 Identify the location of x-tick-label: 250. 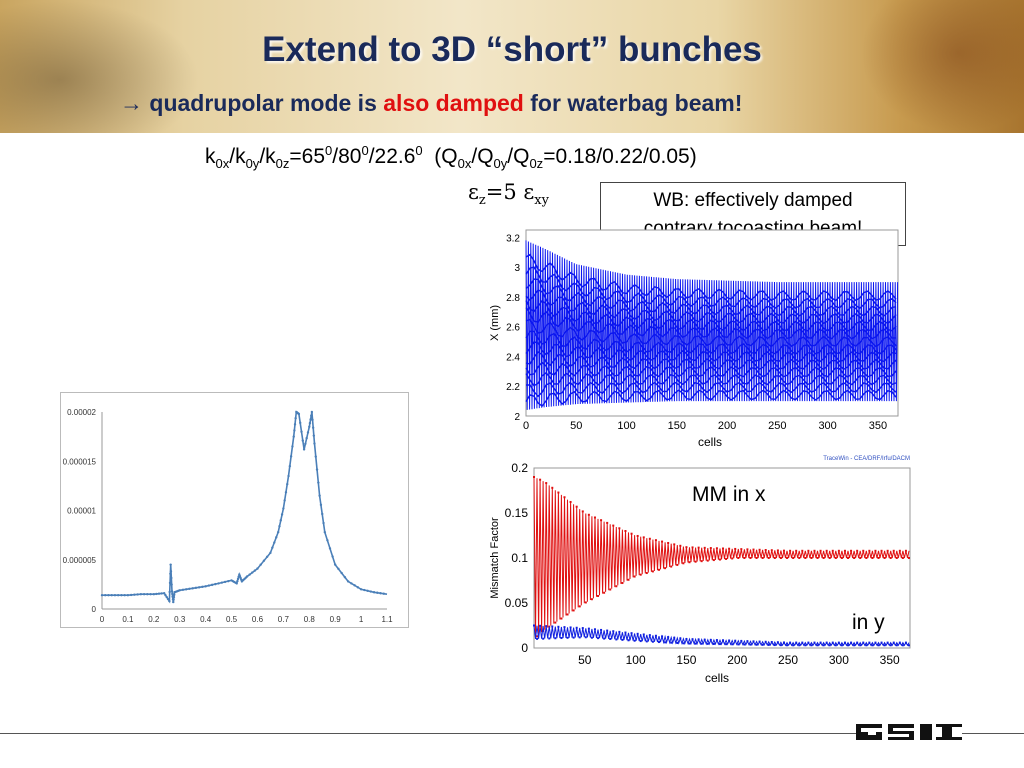
(777, 426).